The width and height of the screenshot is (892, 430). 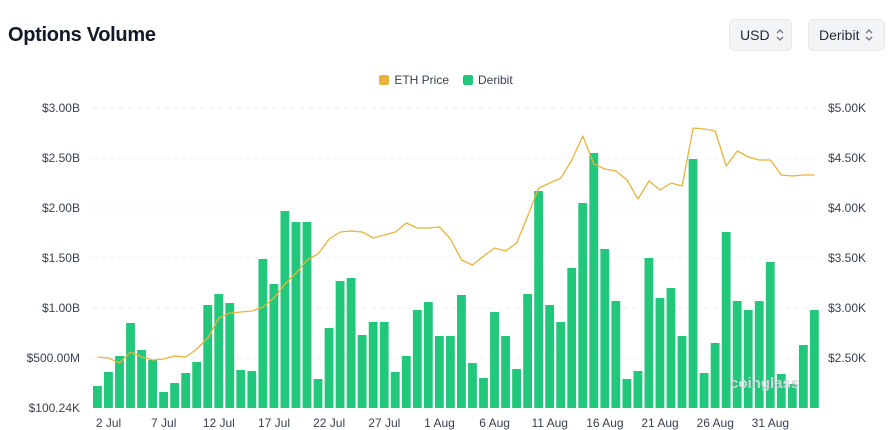 What do you see at coordinates (604, 423) in the screenshot?
I see `x-tick-label: 16 Aug` at bounding box center [604, 423].